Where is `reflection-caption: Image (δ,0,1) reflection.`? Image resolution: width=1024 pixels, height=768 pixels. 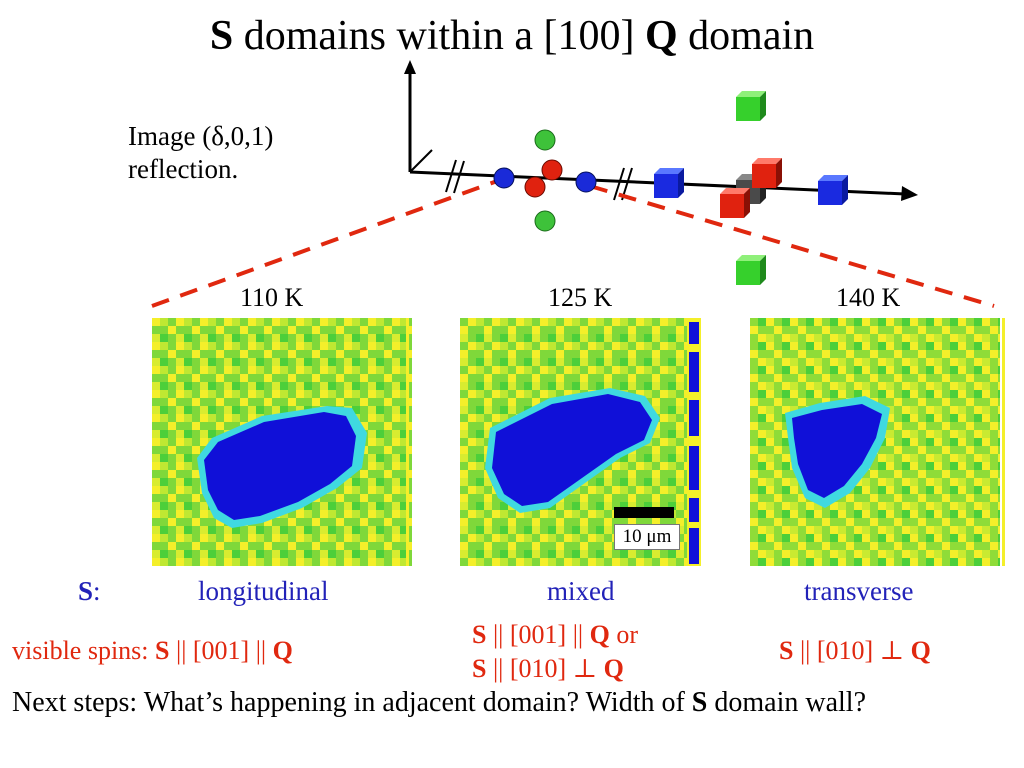 reflection-caption: Image (δ,0,1) reflection. is located at coordinates (201, 152).